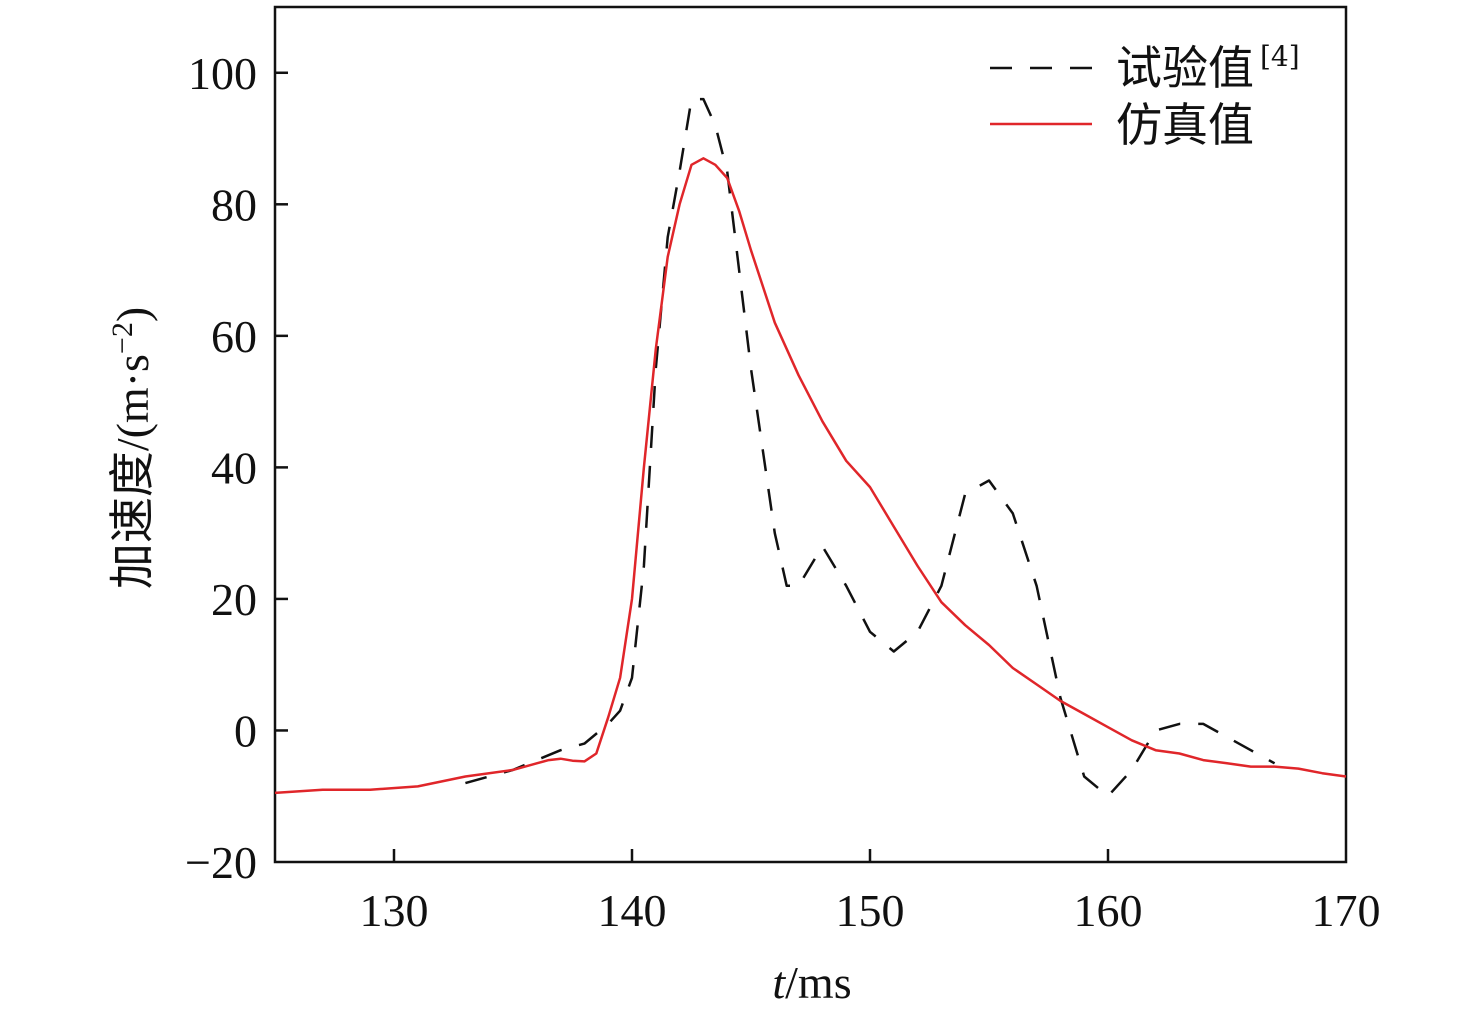 Image resolution: width=1476 pixels, height=1020 pixels. Describe the element at coordinates (221, 862) in the screenshot. I see `y-tick-label: −20` at that location.